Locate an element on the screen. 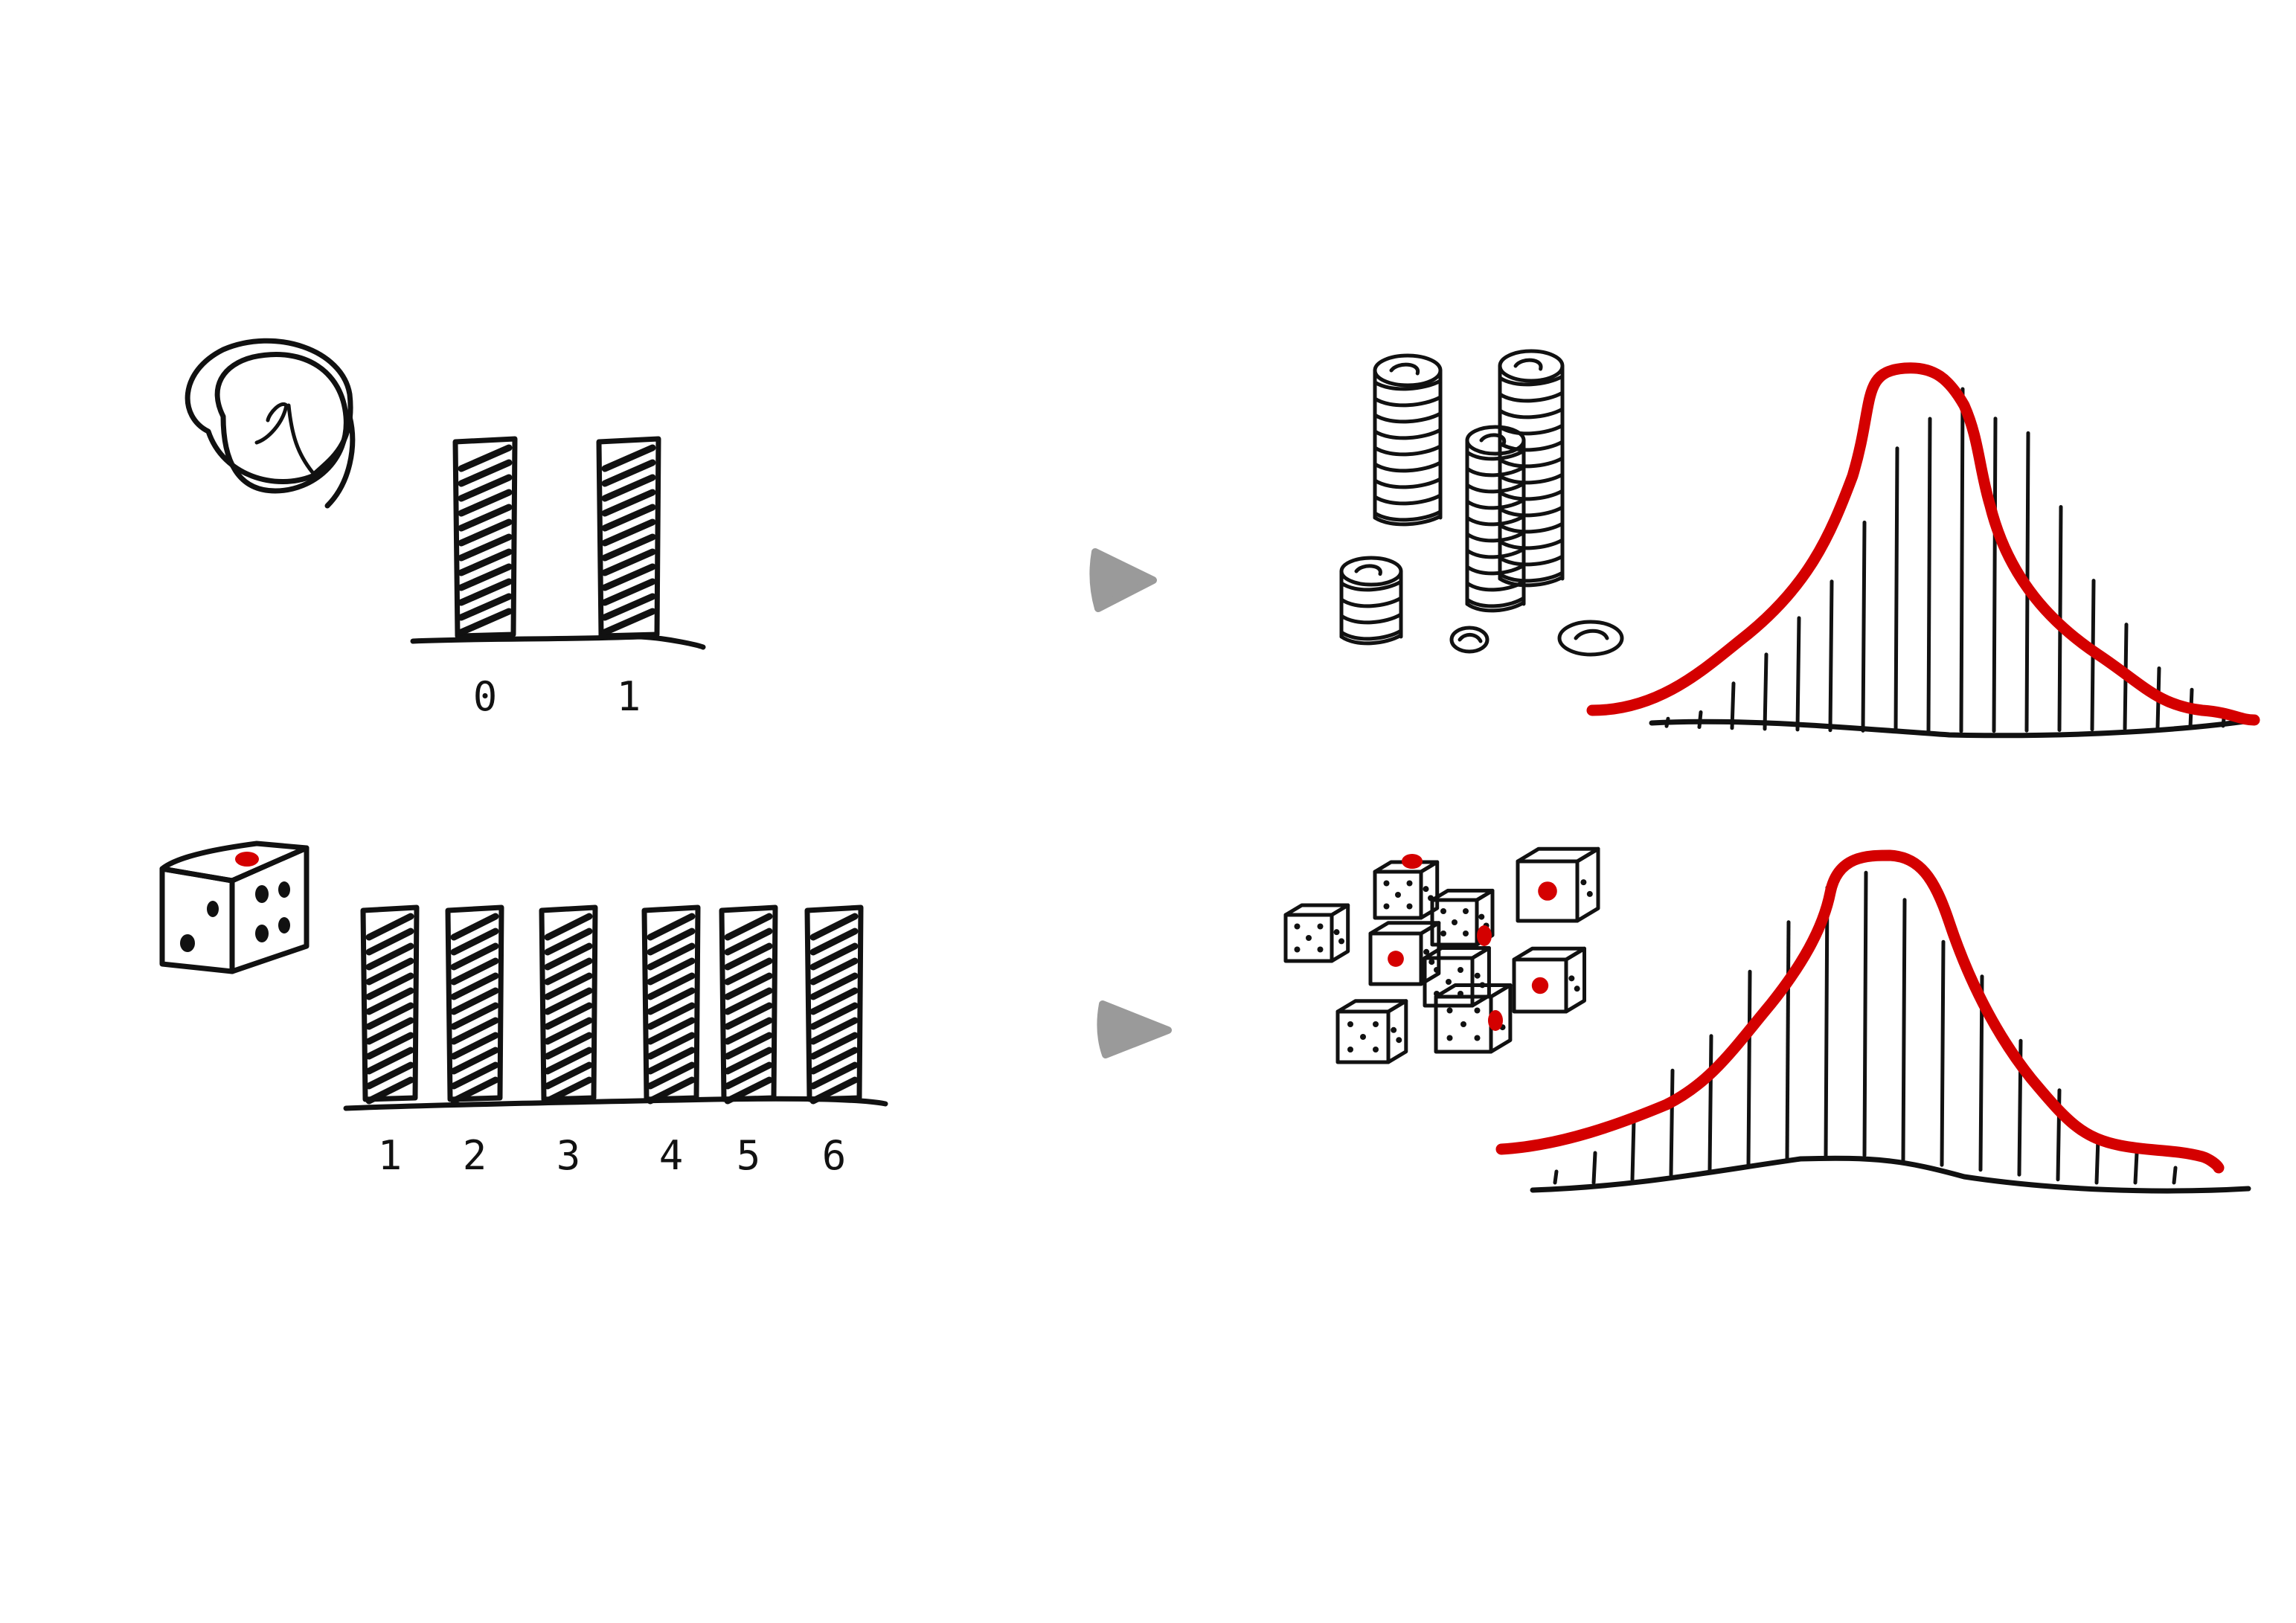  many-dice-icon is located at coordinates (1441, 955).